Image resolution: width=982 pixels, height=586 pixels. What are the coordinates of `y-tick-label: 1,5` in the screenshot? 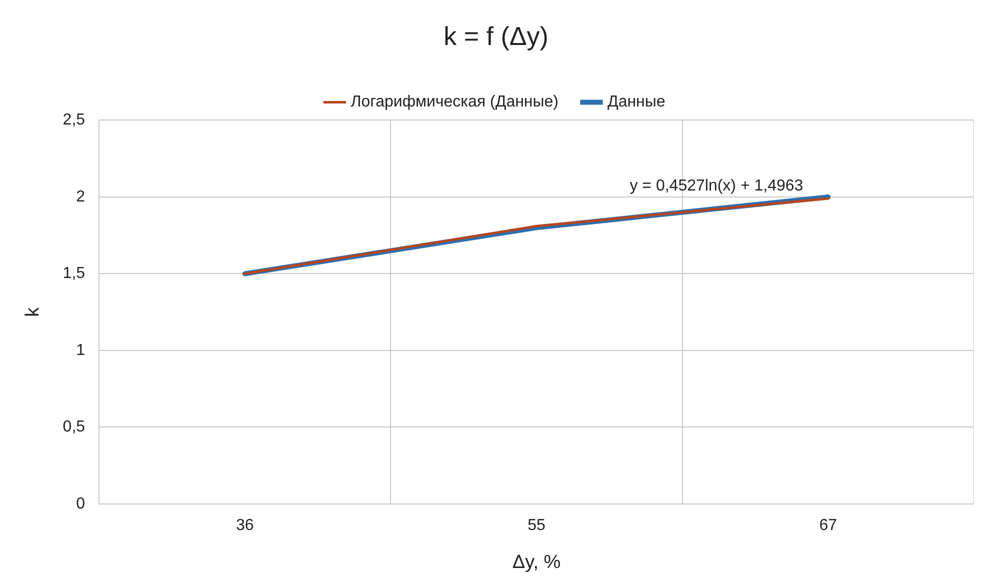 It's located at (74, 273).